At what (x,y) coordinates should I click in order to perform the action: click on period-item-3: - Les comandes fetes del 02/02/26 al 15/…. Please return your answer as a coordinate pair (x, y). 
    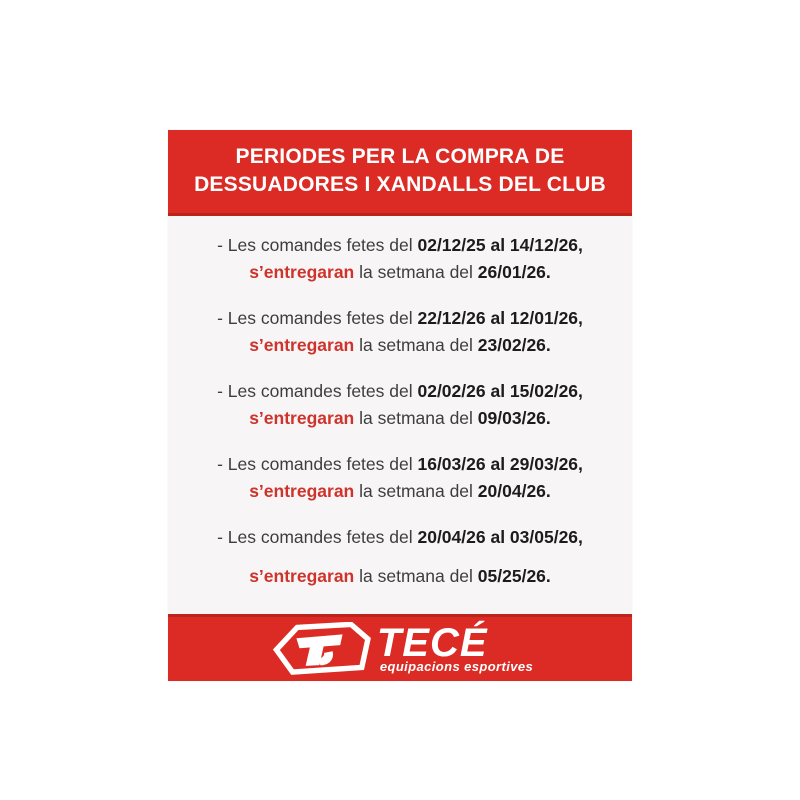
    Looking at the image, I should click on (400, 405).